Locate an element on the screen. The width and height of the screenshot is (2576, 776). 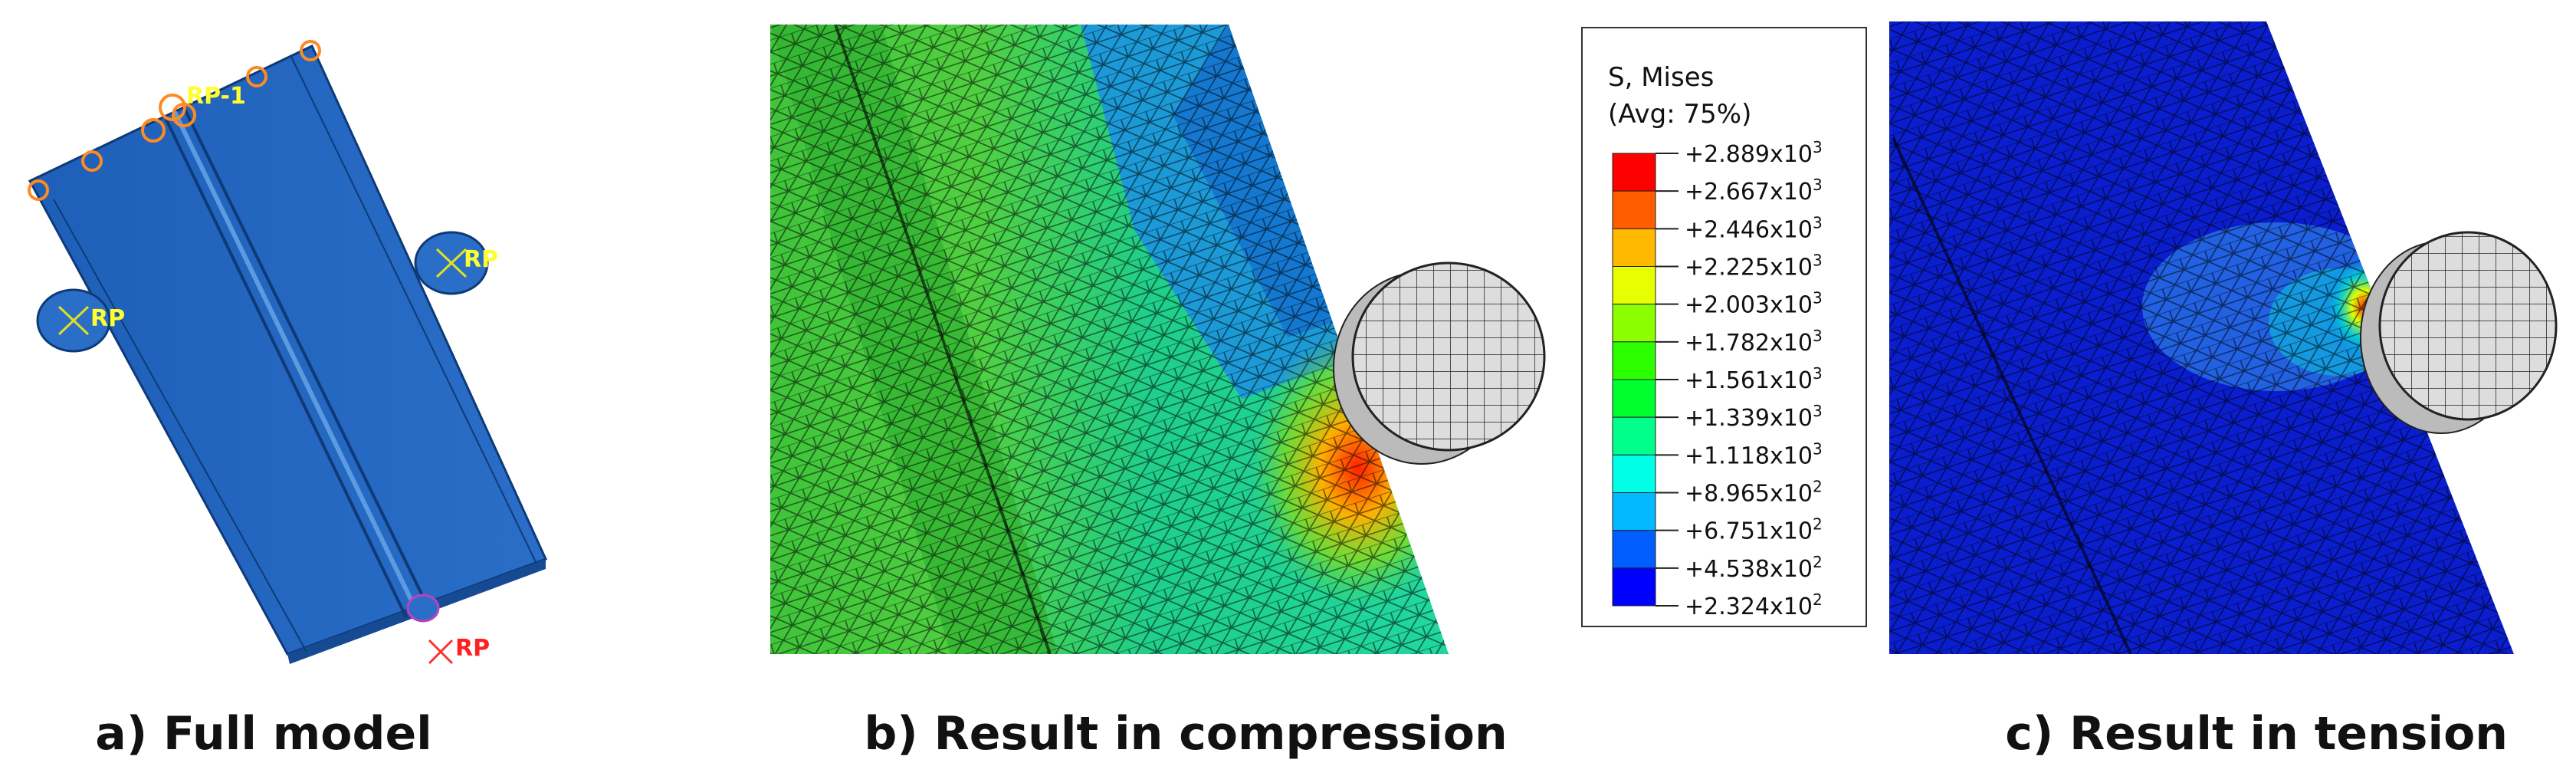
level-mantissa: +1.782x10 is located at coordinates (1749, 343).